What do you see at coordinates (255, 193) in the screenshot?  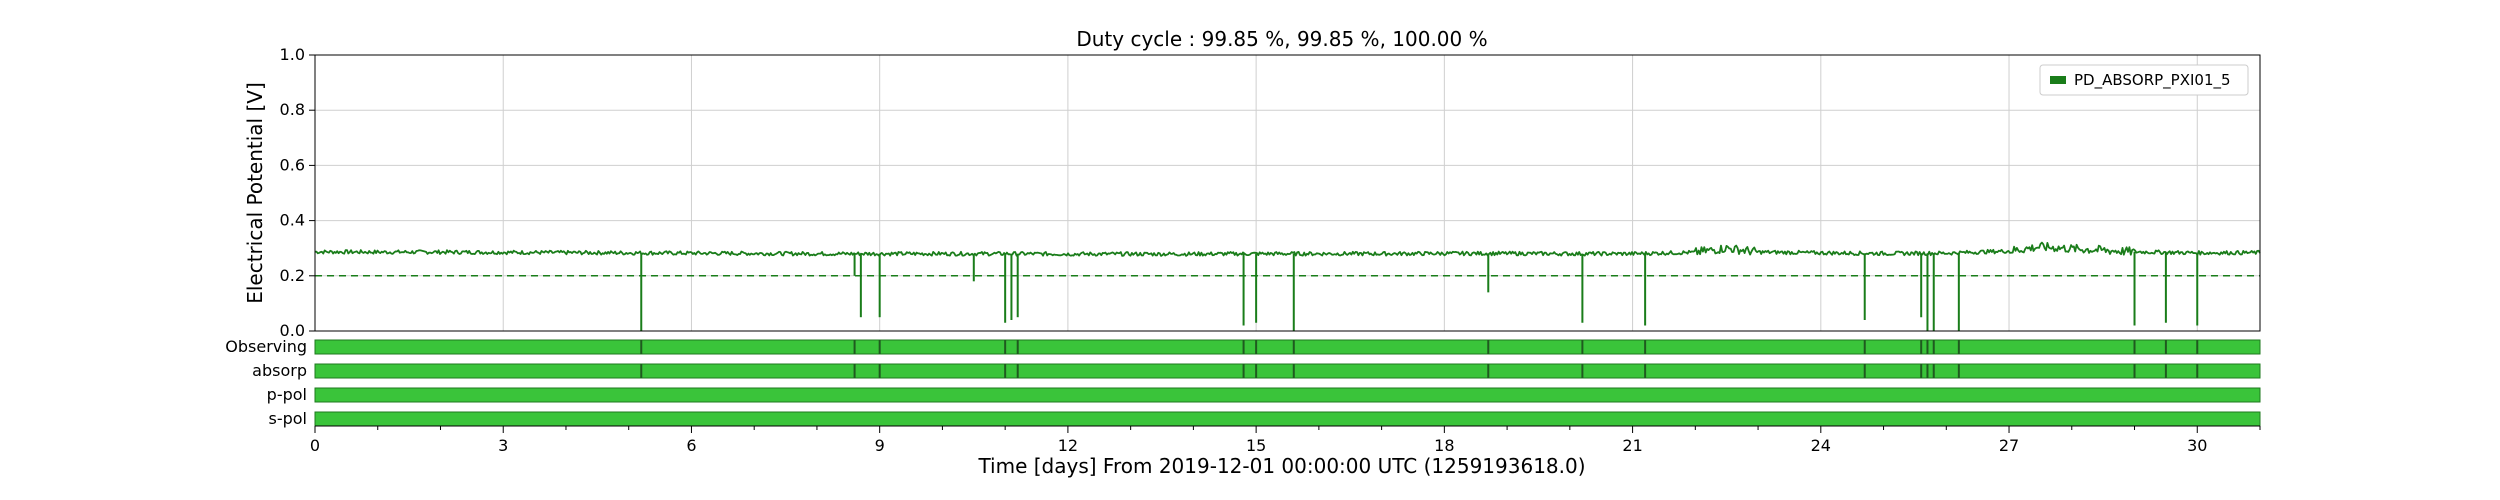 I see `y-axis-label: Electrical Potential [V]` at bounding box center [255, 193].